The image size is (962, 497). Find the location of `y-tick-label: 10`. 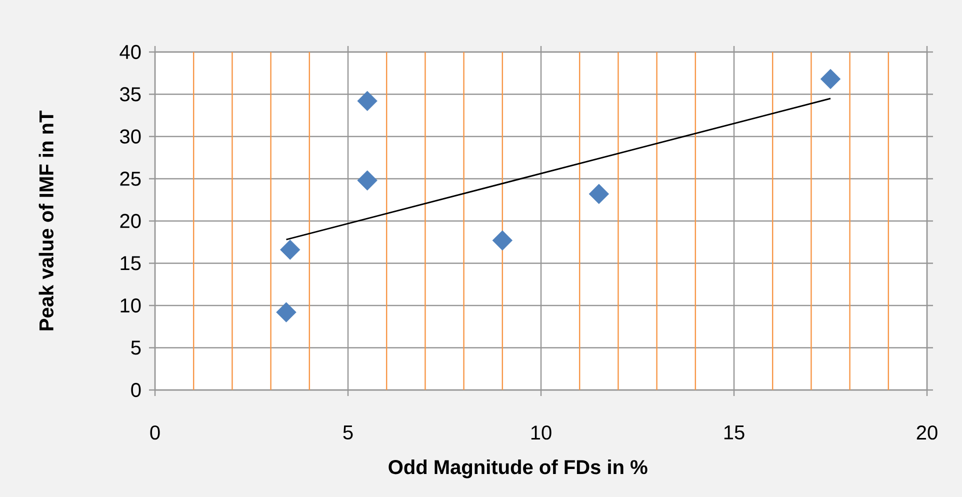

y-tick-label: 10 is located at coordinates (130, 305).